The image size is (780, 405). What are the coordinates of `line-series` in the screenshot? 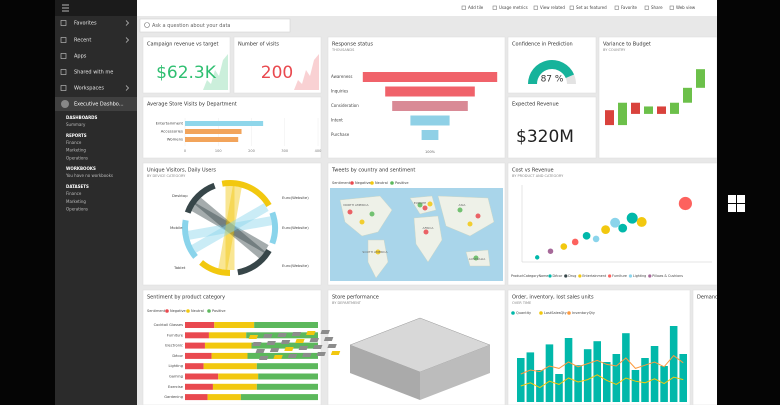 It's located at (602, 364).